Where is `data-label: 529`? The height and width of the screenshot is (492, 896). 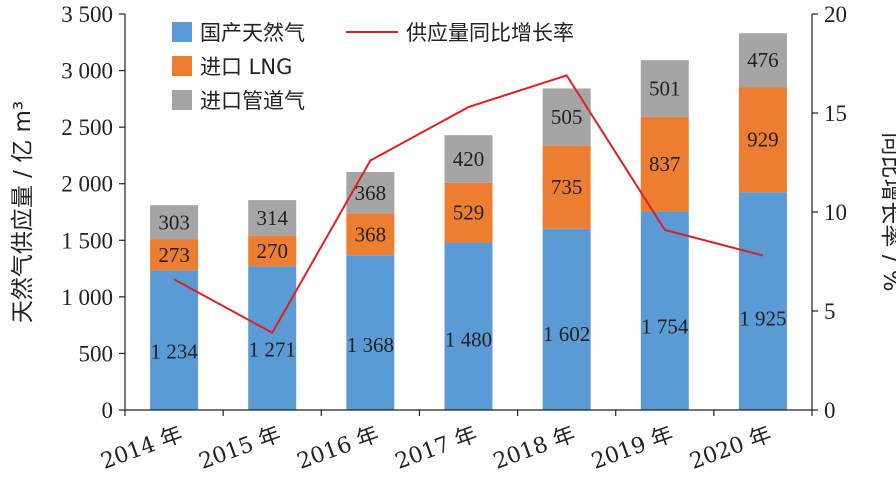
data-label: 529 is located at coordinates (469, 213).